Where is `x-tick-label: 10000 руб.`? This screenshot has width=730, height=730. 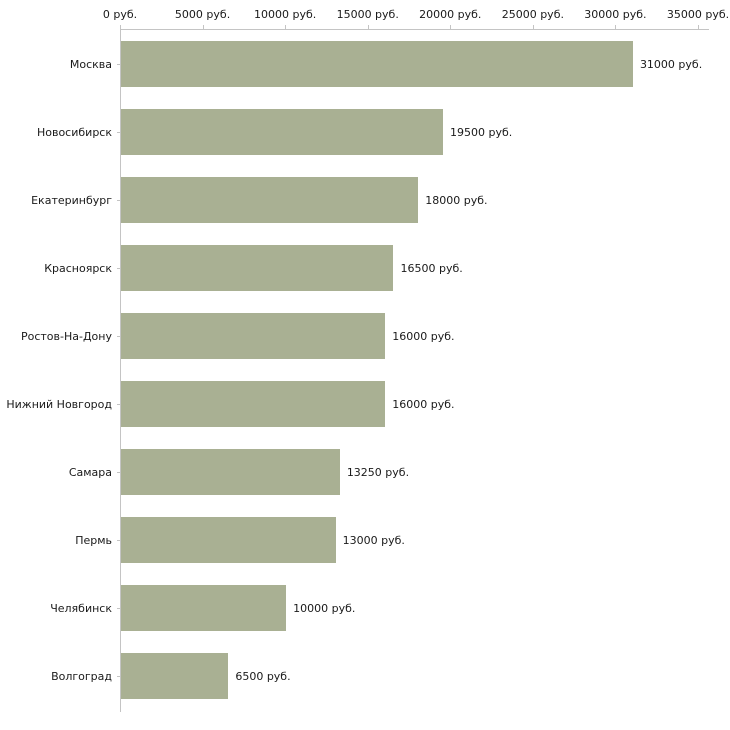 x-tick-label: 10000 руб. is located at coordinates (285, 14).